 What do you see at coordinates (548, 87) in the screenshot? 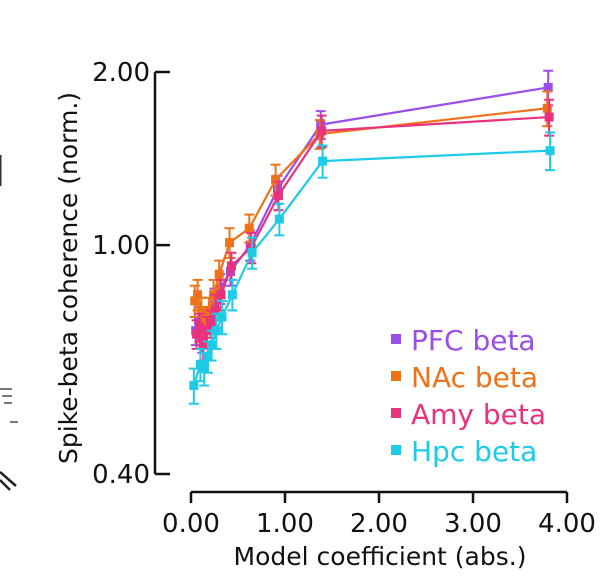
I see `data-point-pfc-beta` at bounding box center [548, 87].